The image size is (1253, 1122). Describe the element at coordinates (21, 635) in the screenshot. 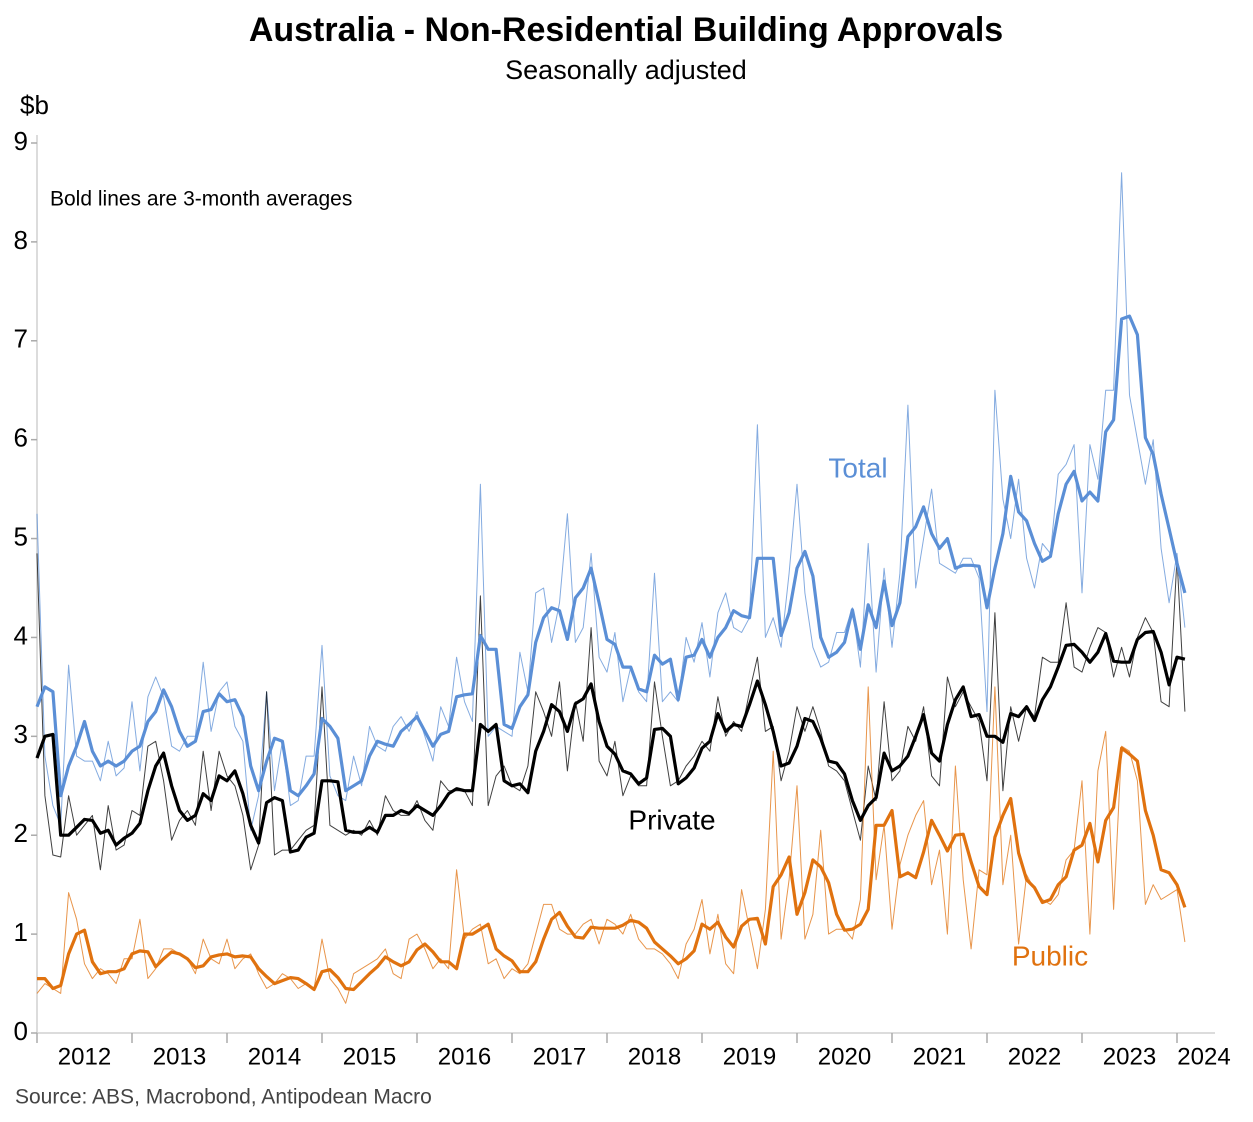

I see `y-tick-label: 4` at that location.